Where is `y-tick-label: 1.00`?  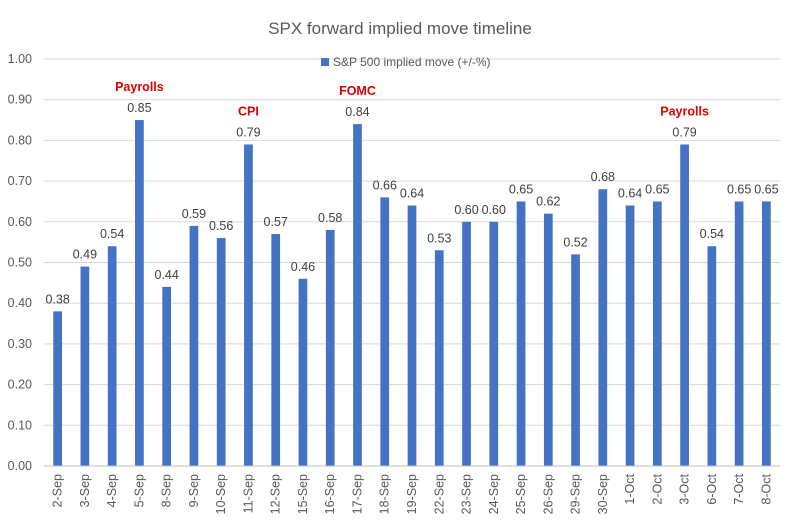 y-tick-label: 1.00 is located at coordinates (20, 59).